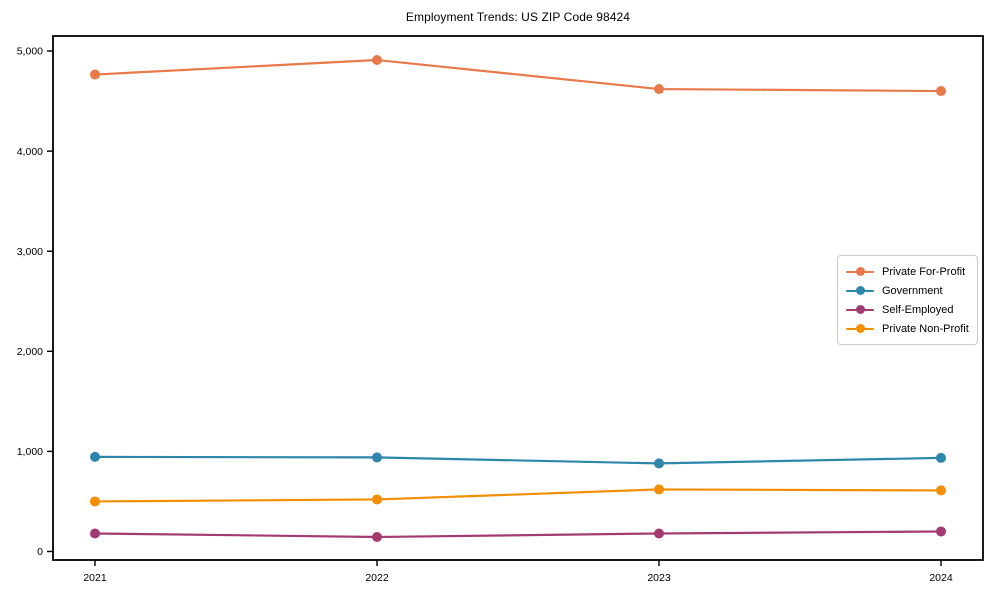  I want to click on legend-label: Private Non-Profit, so click(925, 328).